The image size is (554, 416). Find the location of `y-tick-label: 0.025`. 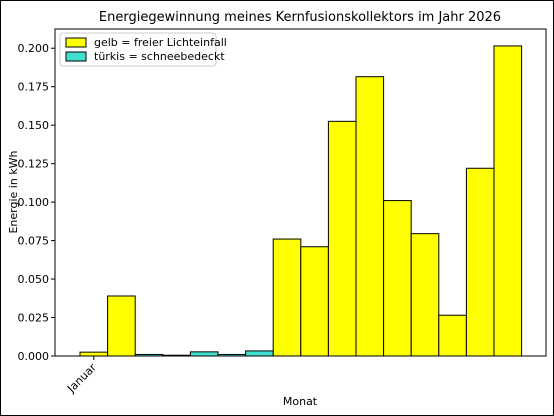

y-tick-label: 0.025 is located at coordinates (34, 318).